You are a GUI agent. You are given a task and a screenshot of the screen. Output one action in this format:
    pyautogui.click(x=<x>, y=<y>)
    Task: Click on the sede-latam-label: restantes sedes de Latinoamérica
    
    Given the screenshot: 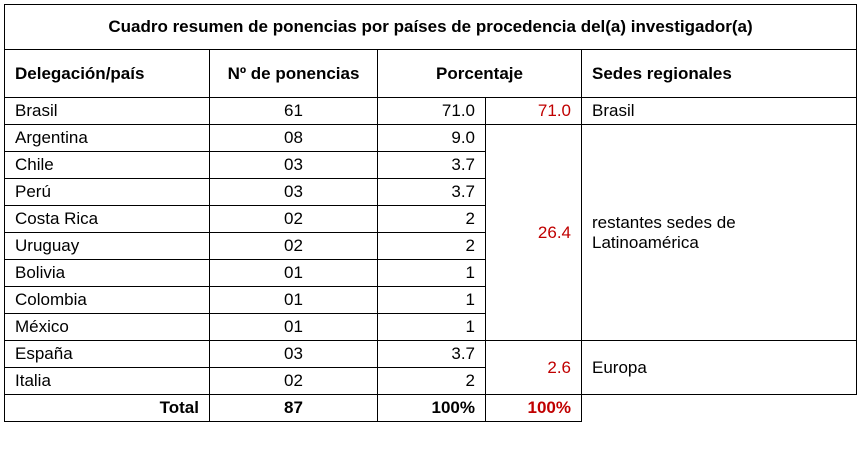 What is the action you would take?
    pyautogui.click(x=664, y=232)
    